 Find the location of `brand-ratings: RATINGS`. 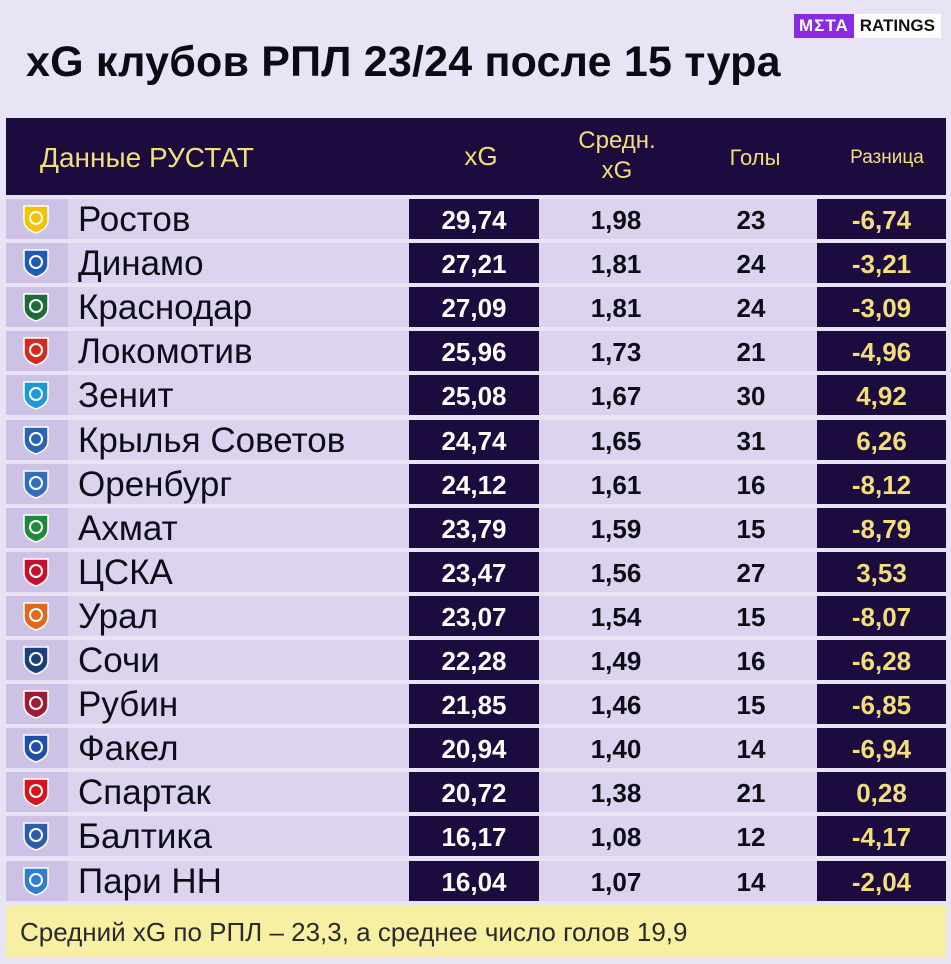

brand-ratings: RATINGS is located at coordinates (897, 26).